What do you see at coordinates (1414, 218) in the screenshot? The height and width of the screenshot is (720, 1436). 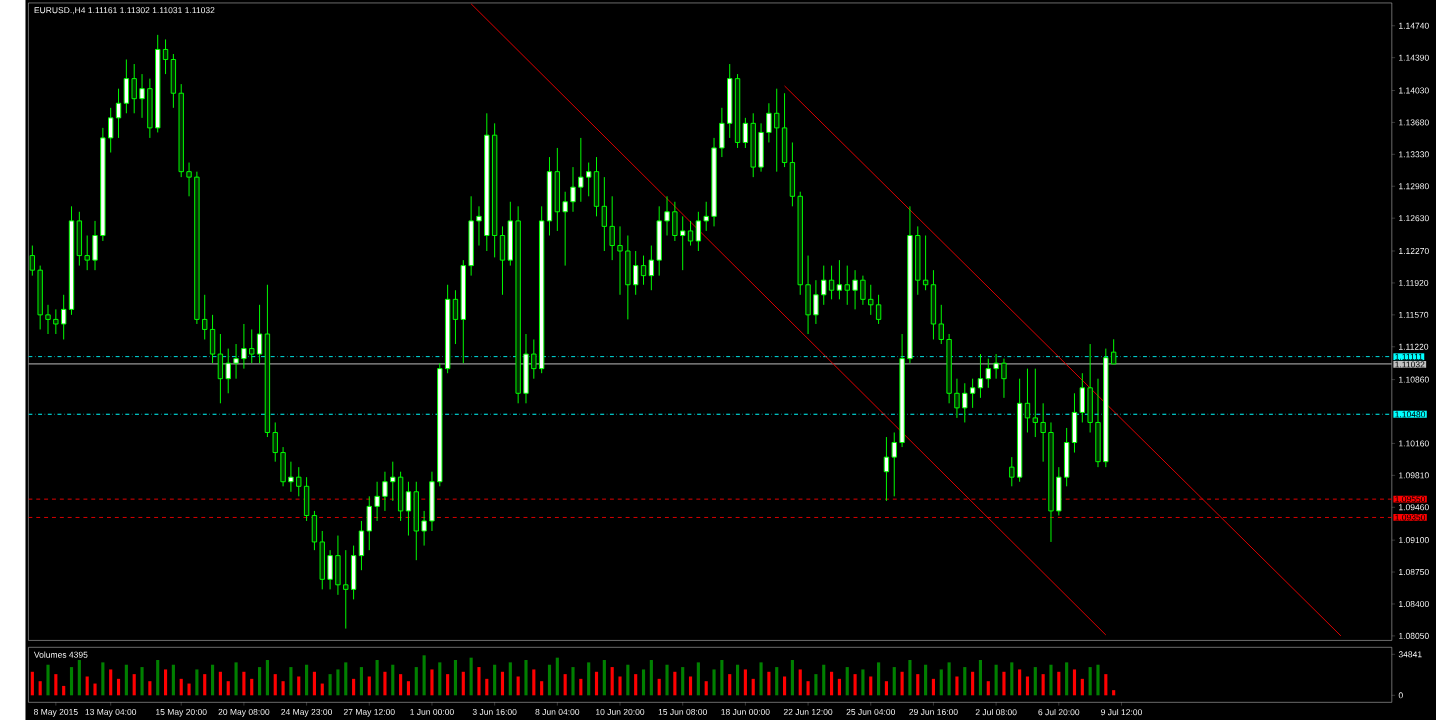 I see `y-tick-label: 1.12630` at bounding box center [1414, 218].